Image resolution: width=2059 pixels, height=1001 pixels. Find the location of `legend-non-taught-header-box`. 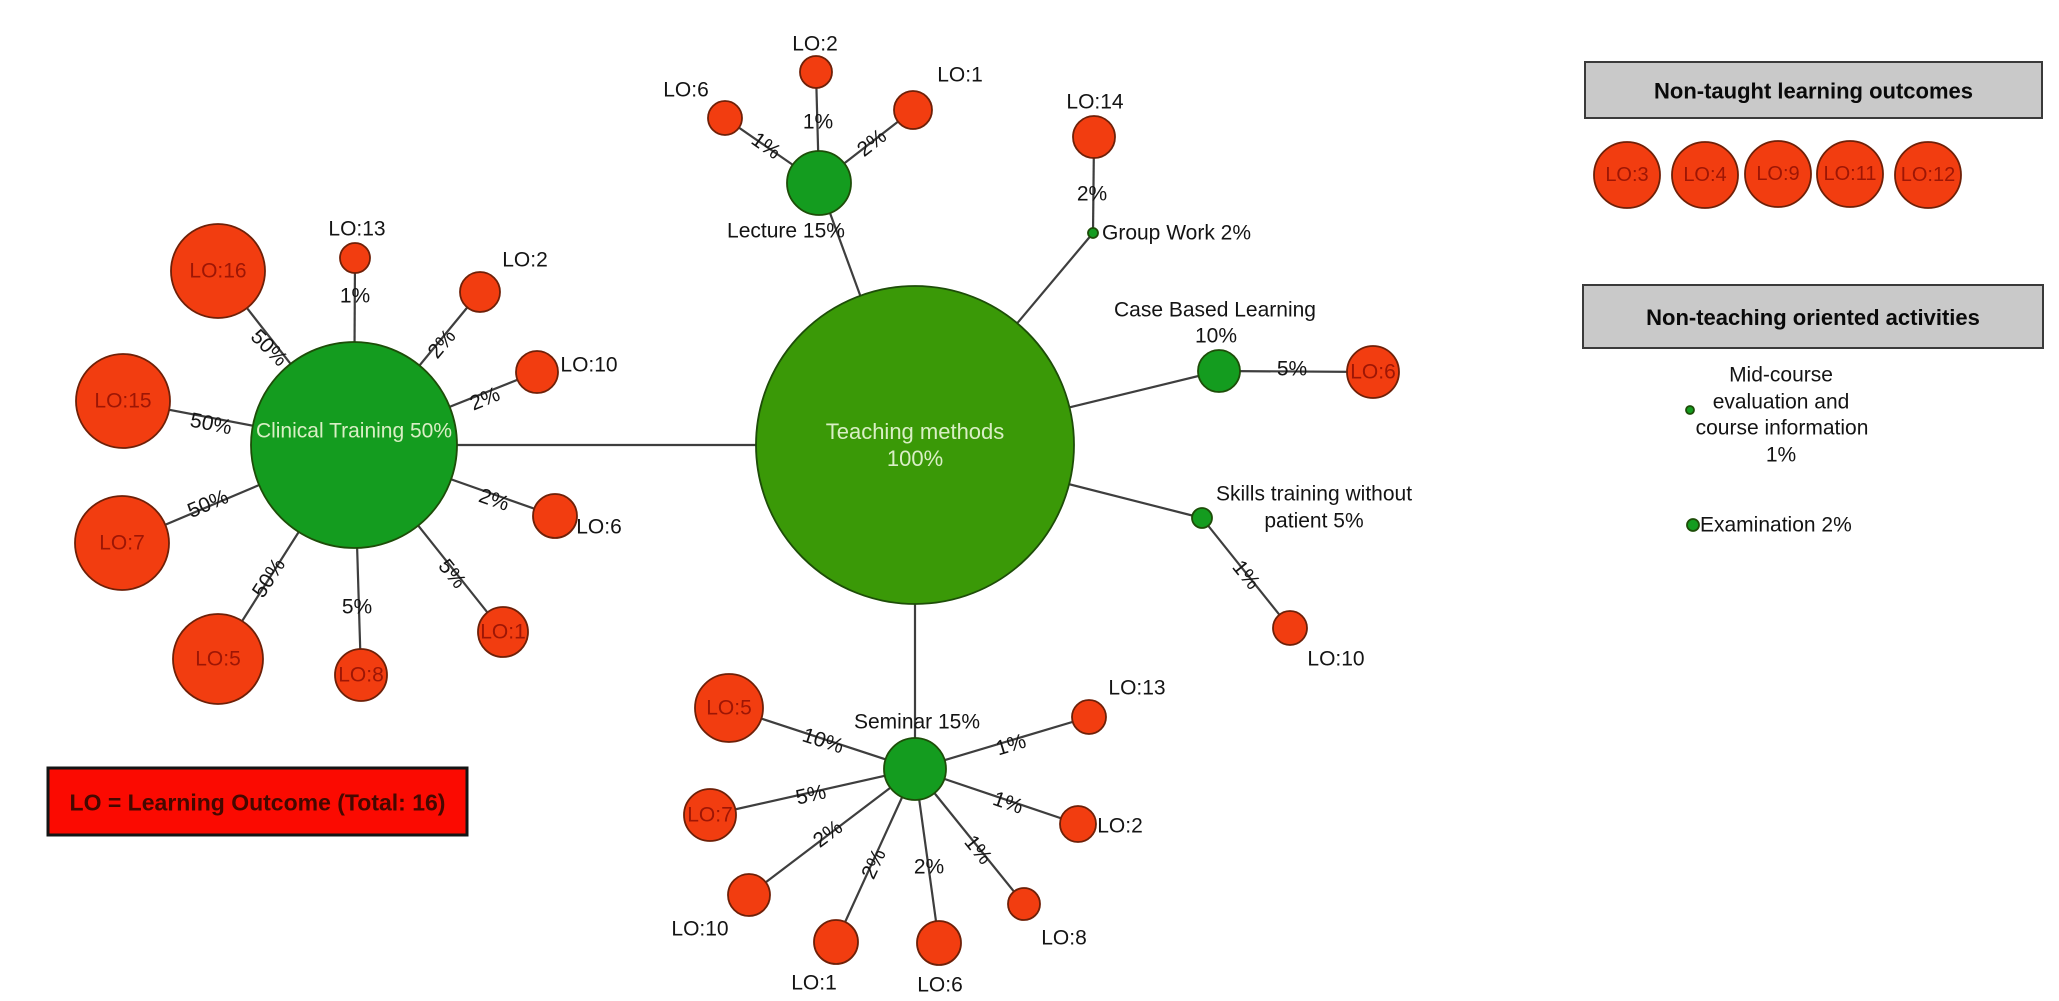

legend-non-taught-header-box is located at coordinates (1813, 90).